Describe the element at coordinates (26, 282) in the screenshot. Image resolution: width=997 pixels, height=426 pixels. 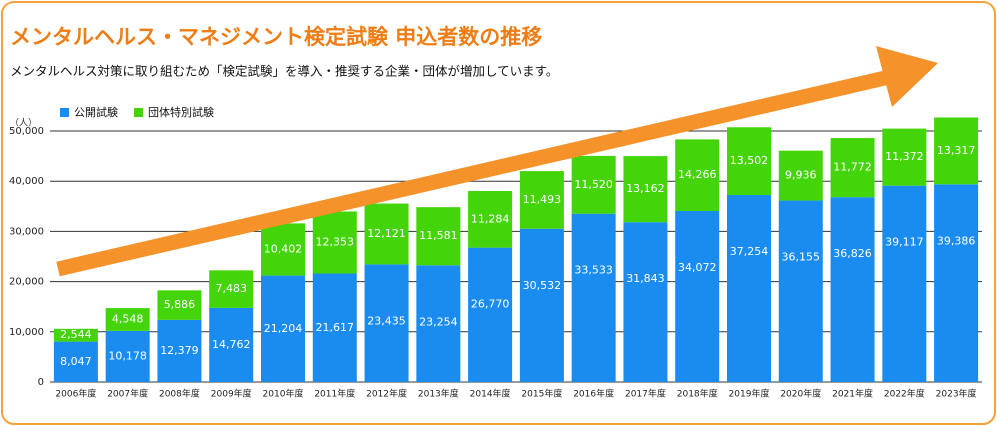
I see `y-tick-label: 20,000` at that location.